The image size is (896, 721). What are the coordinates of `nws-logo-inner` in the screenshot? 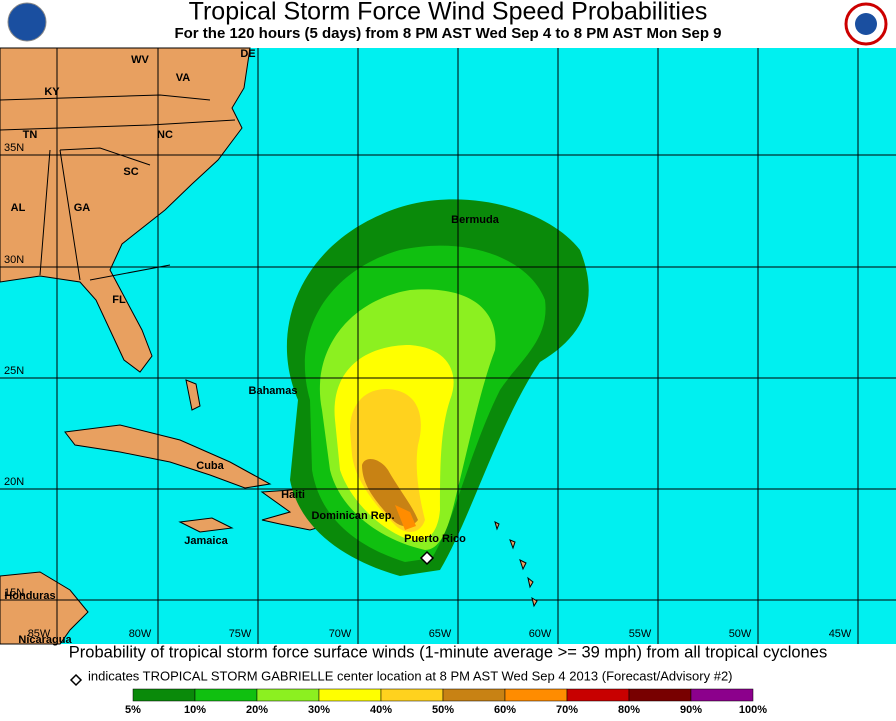 It's located at (866, 24).